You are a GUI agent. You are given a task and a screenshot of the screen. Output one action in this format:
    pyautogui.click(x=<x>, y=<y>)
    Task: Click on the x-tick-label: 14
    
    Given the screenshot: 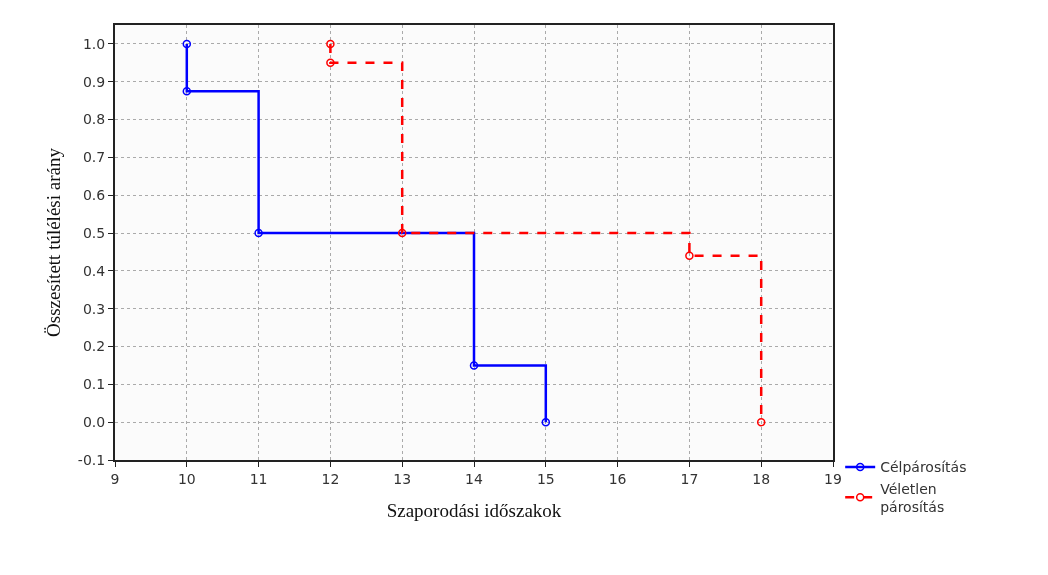 What is the action you would take?
    pyautogui.click(x=474, y=478)
    